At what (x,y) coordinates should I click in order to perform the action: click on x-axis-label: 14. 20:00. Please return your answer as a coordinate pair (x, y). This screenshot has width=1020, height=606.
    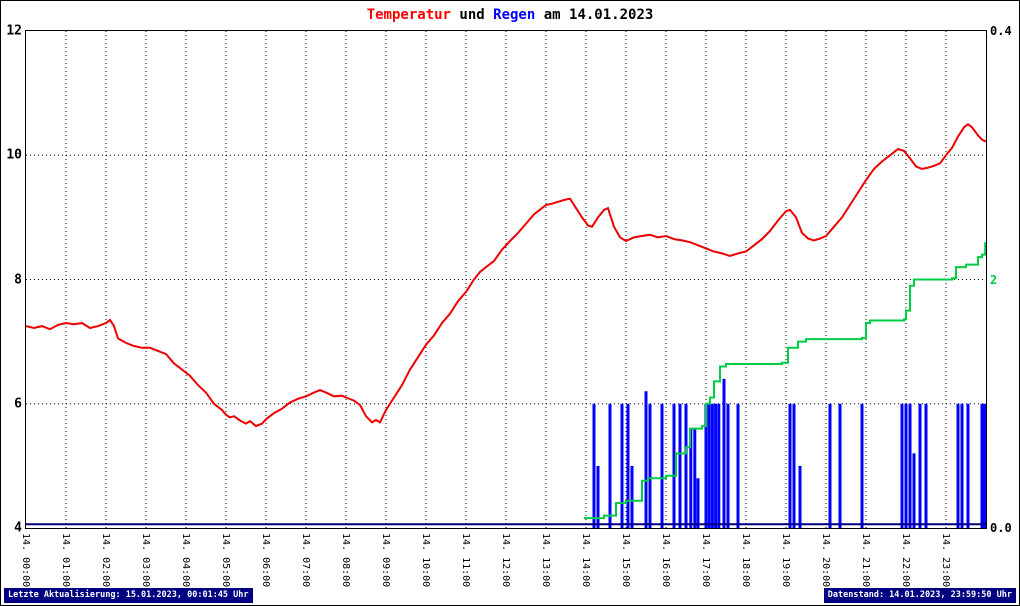
    Looking at the image, I should click on (825, 560).